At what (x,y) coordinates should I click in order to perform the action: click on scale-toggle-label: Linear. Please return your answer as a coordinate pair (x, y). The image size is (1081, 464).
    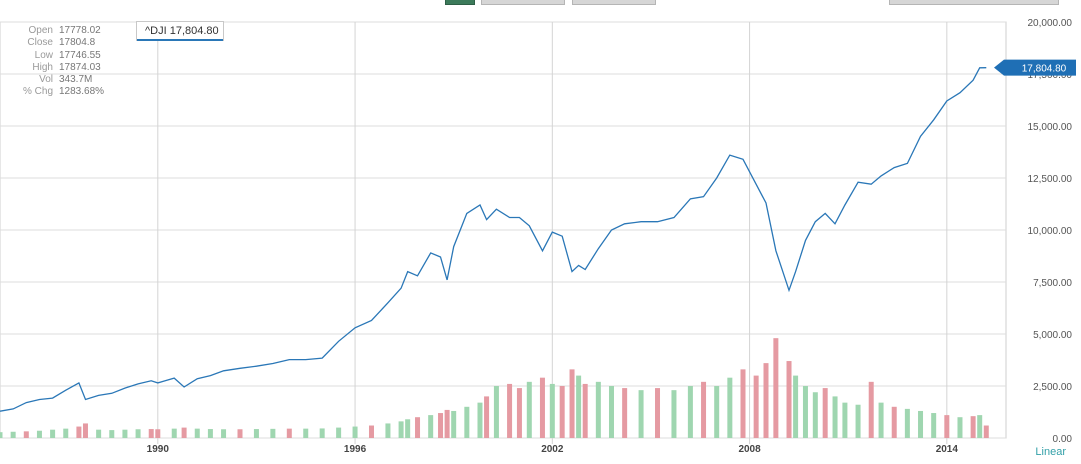
    Looking at the image, I should click on (1050, 452).